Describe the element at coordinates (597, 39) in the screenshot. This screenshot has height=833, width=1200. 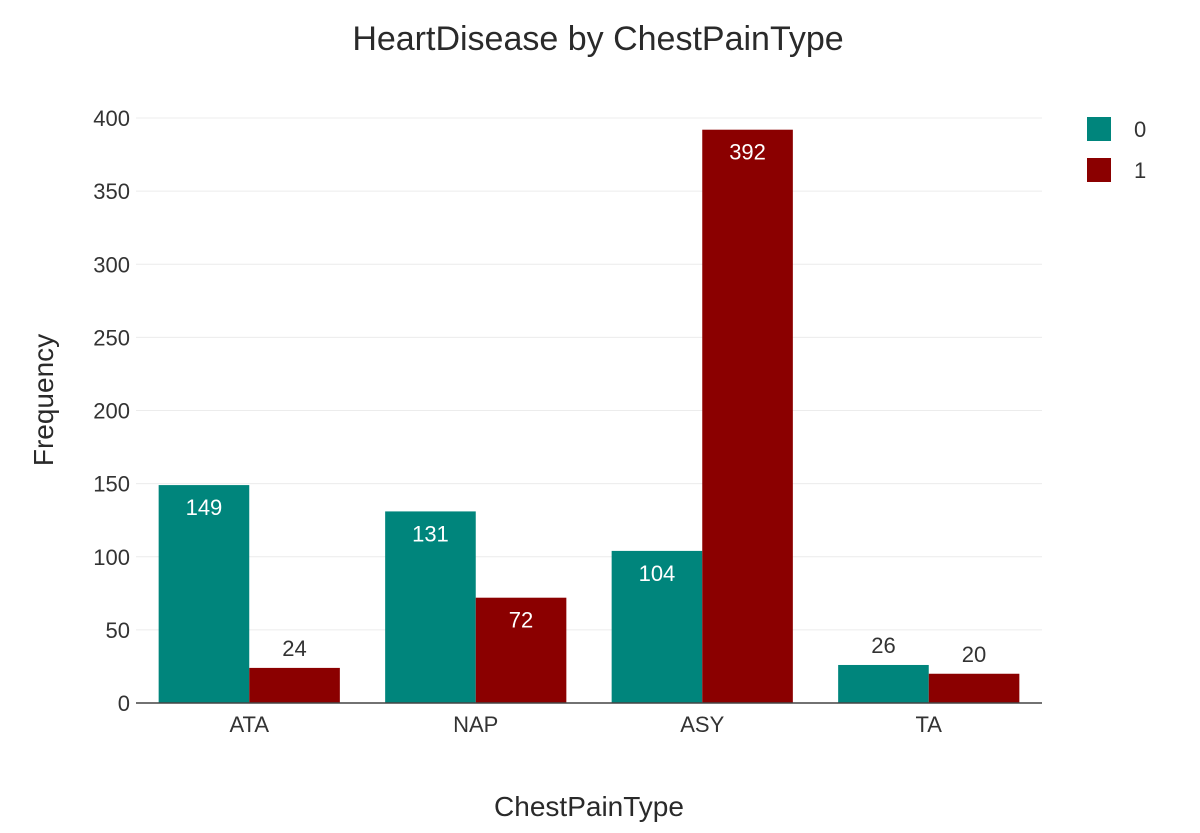
I see `chart-title: HeartDisease by ChestPainType` at that location.